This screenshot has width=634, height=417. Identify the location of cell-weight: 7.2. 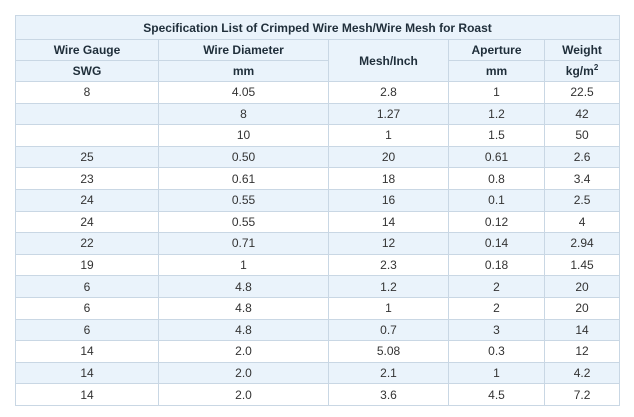
(582, 394).